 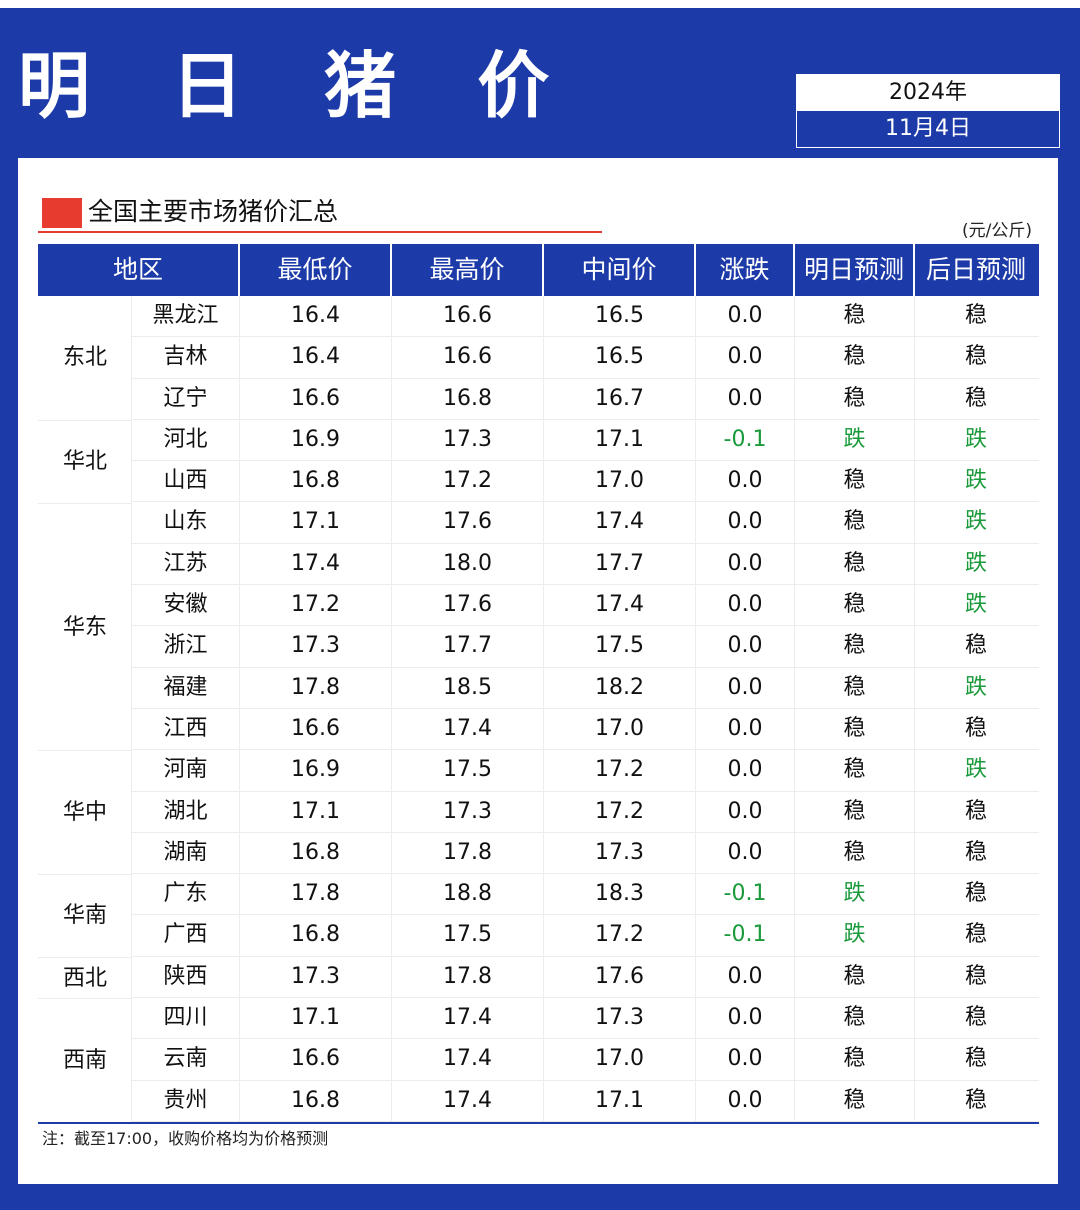 I want to click on header-tomorrow: 明日预测, so click(x=855, y=270).